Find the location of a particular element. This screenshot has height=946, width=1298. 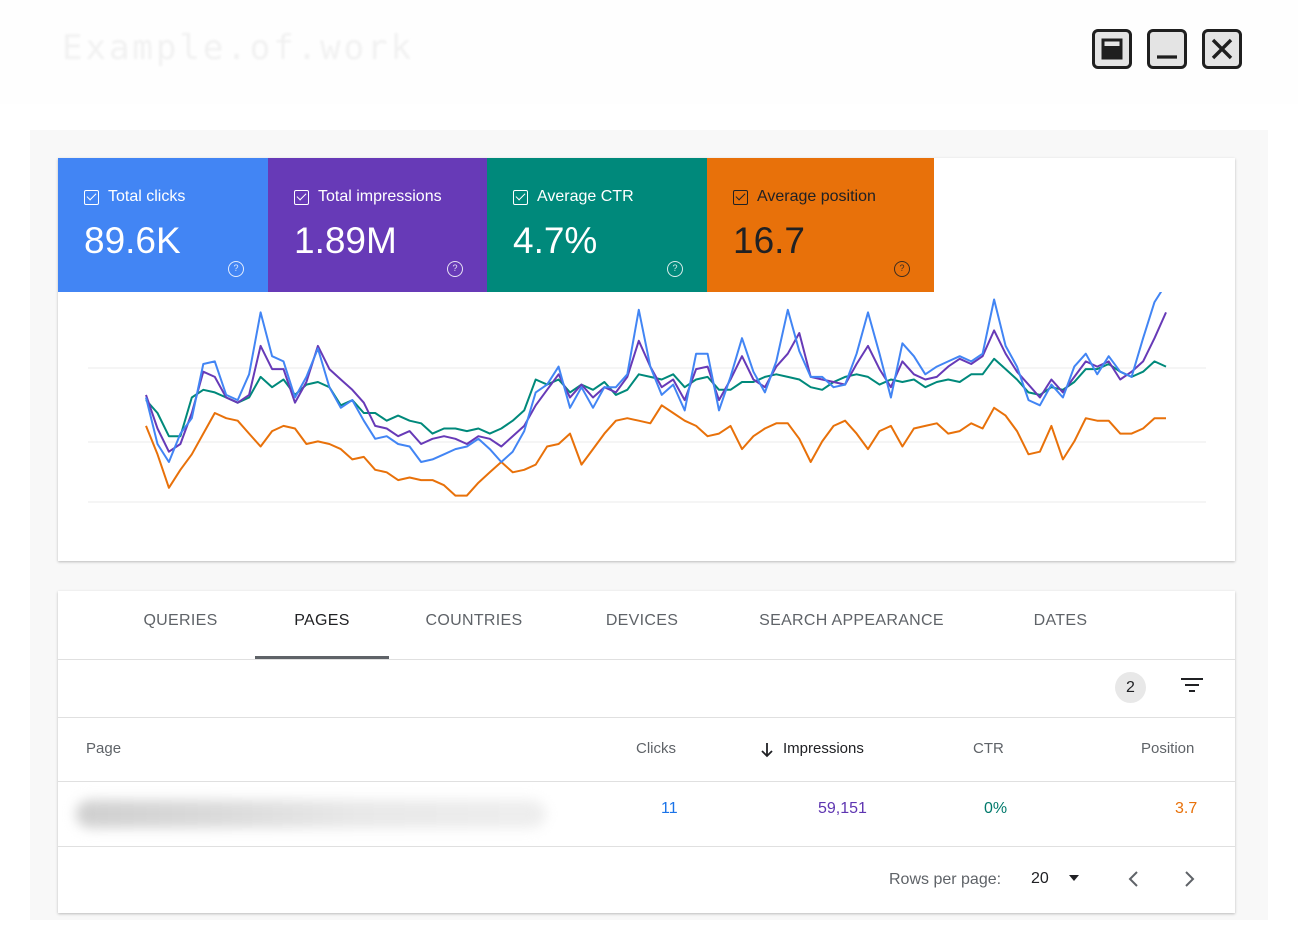

table-header: Page Clicks Impressions CTR Position is located at coordinates (646, 750).